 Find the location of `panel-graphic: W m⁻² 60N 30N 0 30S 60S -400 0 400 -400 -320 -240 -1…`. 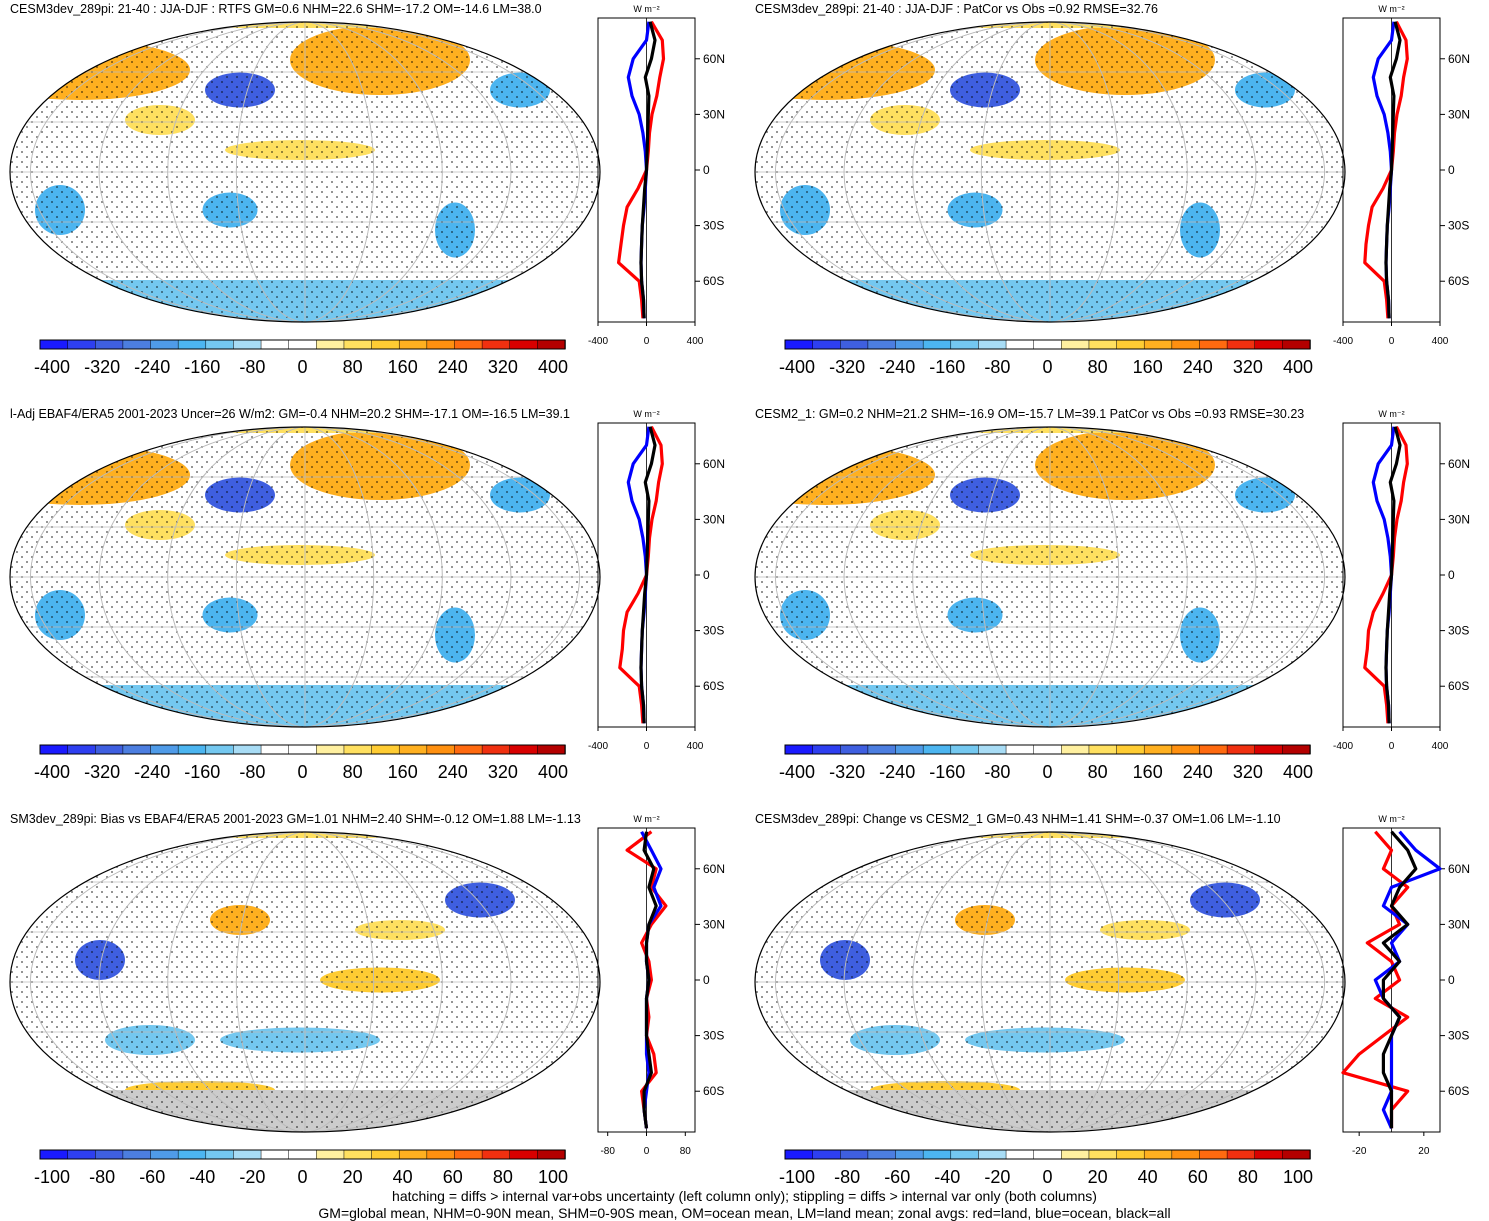

panel-graphic: W m⁻² 60N 30N 0 30S 60S -400 0 400 -400 -320 -240 -1… is located at coordinates (1112, 595).